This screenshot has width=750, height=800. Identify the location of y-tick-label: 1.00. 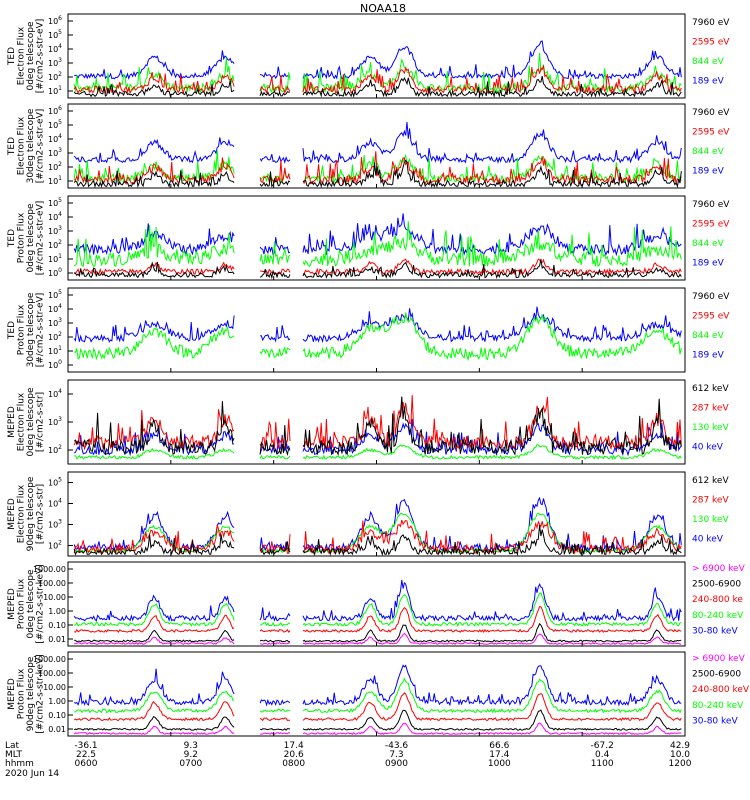
(57, 701).